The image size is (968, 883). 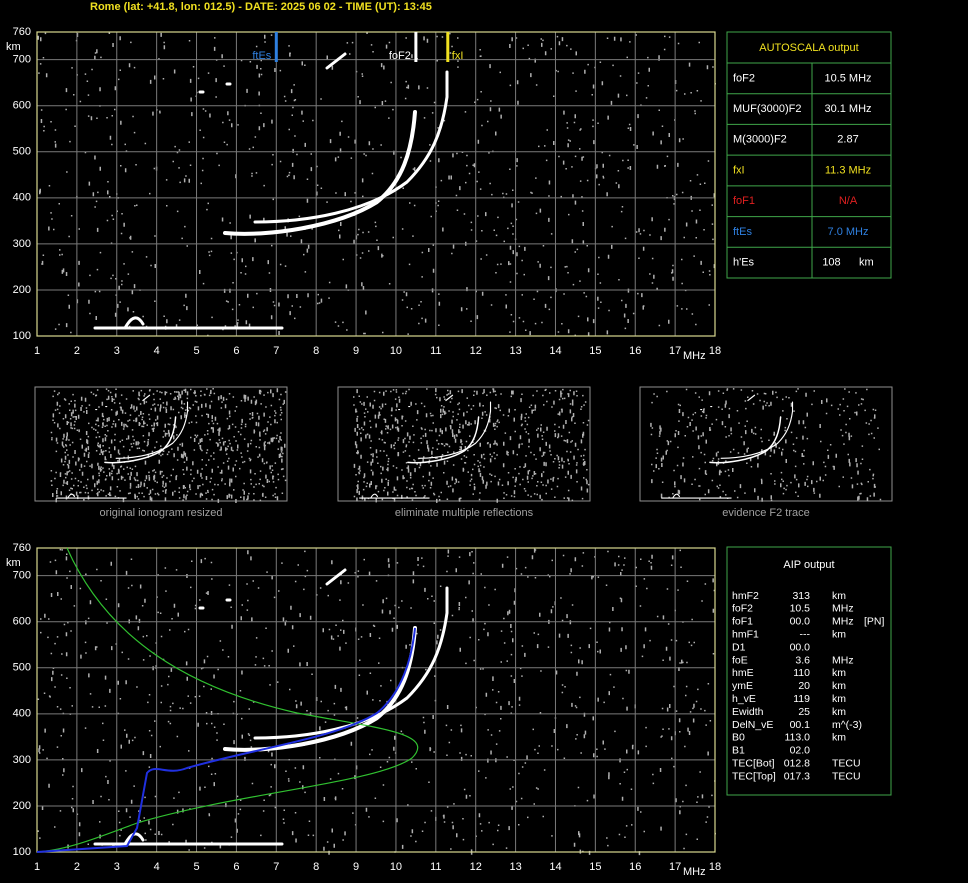 I want to click on marker-label: ftEs, so click(x=261, y=56).